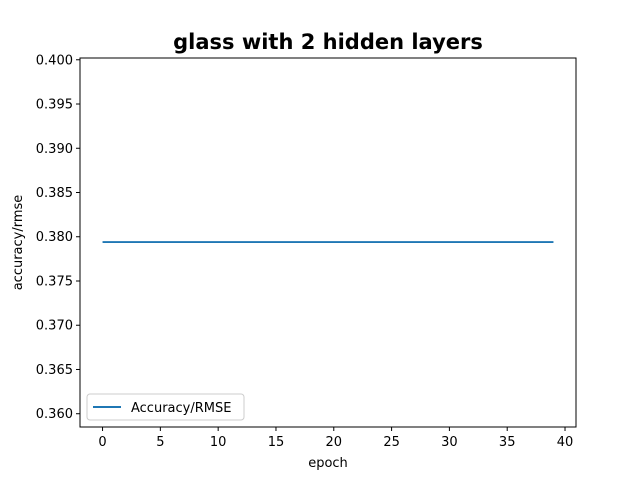  Describe the element at coordinates (102, 442) in the screenshot. I see `x-tick-label: 0` at that location.